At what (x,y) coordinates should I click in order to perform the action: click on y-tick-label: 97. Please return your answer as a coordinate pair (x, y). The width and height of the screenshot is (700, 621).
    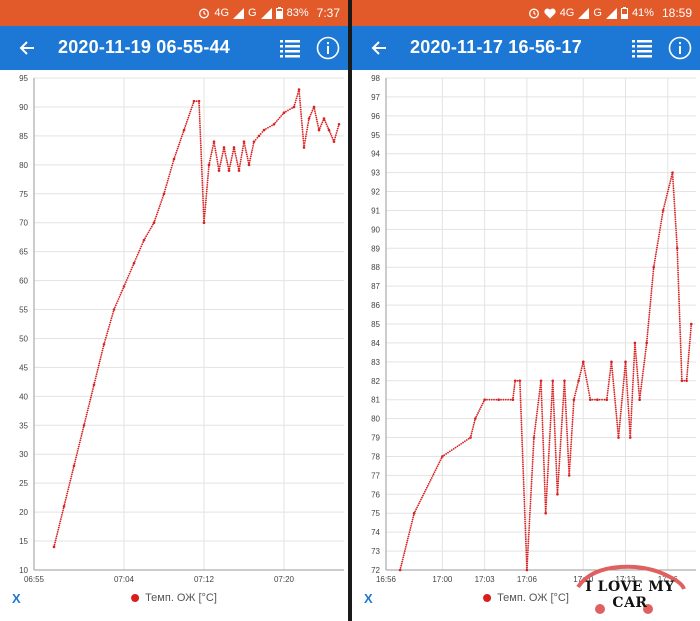
    Looking at the image, I should click on (375, 97).